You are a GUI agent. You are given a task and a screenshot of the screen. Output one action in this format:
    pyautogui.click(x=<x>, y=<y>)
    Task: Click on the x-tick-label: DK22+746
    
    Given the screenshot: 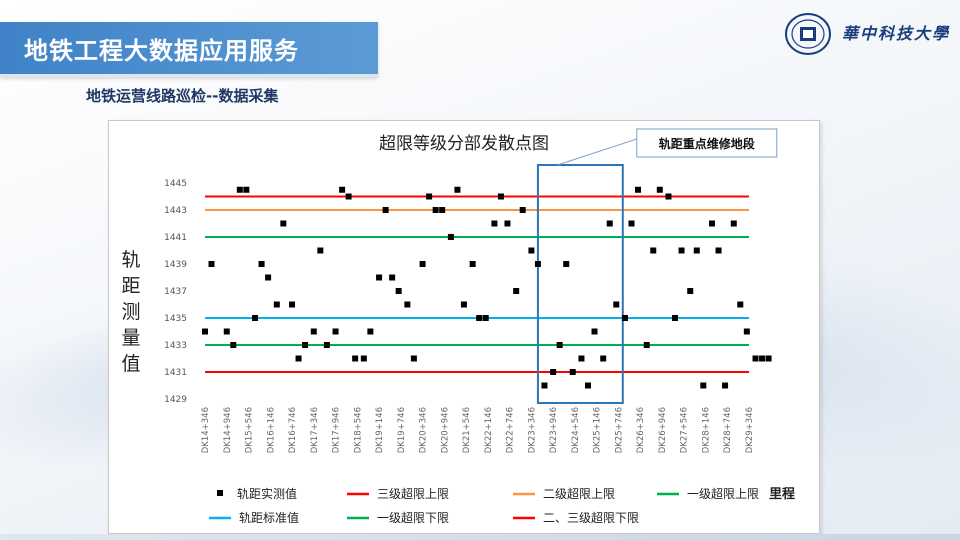 What is the action you would take?
    pyautogui.click(x=511, y=430)
    